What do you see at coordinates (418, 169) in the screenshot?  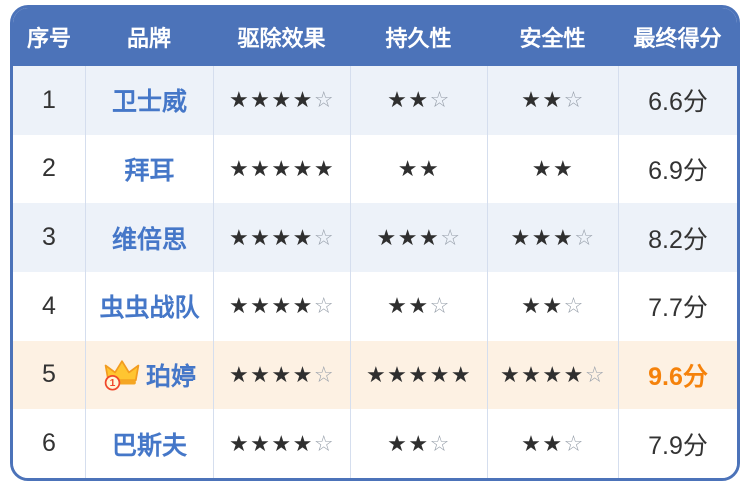 I see `persistence-stars: ★★` at bounding box center [418, 169].